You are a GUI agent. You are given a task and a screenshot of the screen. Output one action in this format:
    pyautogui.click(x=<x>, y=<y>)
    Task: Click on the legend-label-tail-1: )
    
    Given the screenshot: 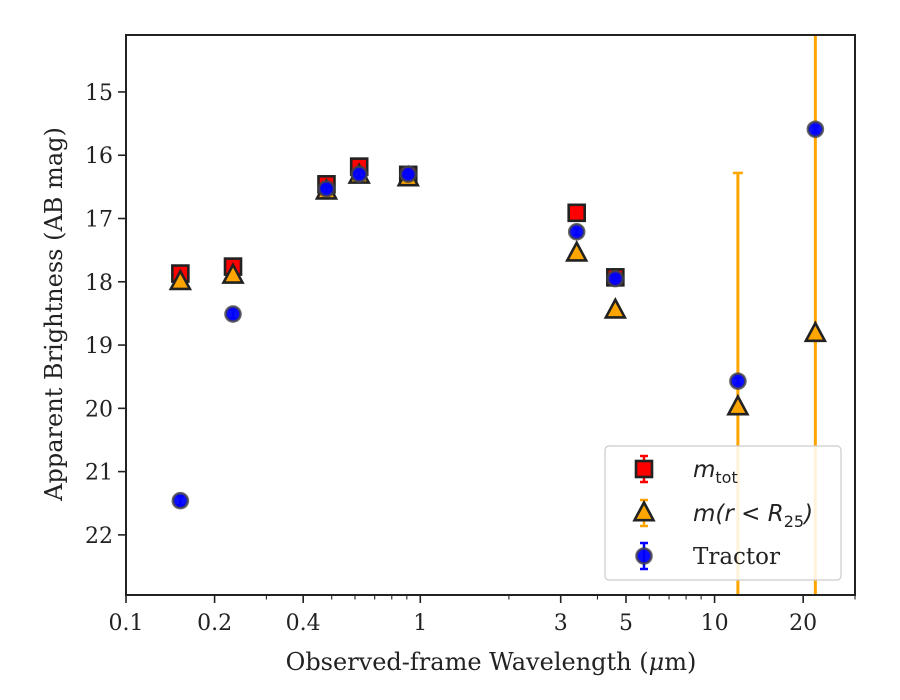 What is the action you would take?
    pyautogui.click(x=807, y=514)
    